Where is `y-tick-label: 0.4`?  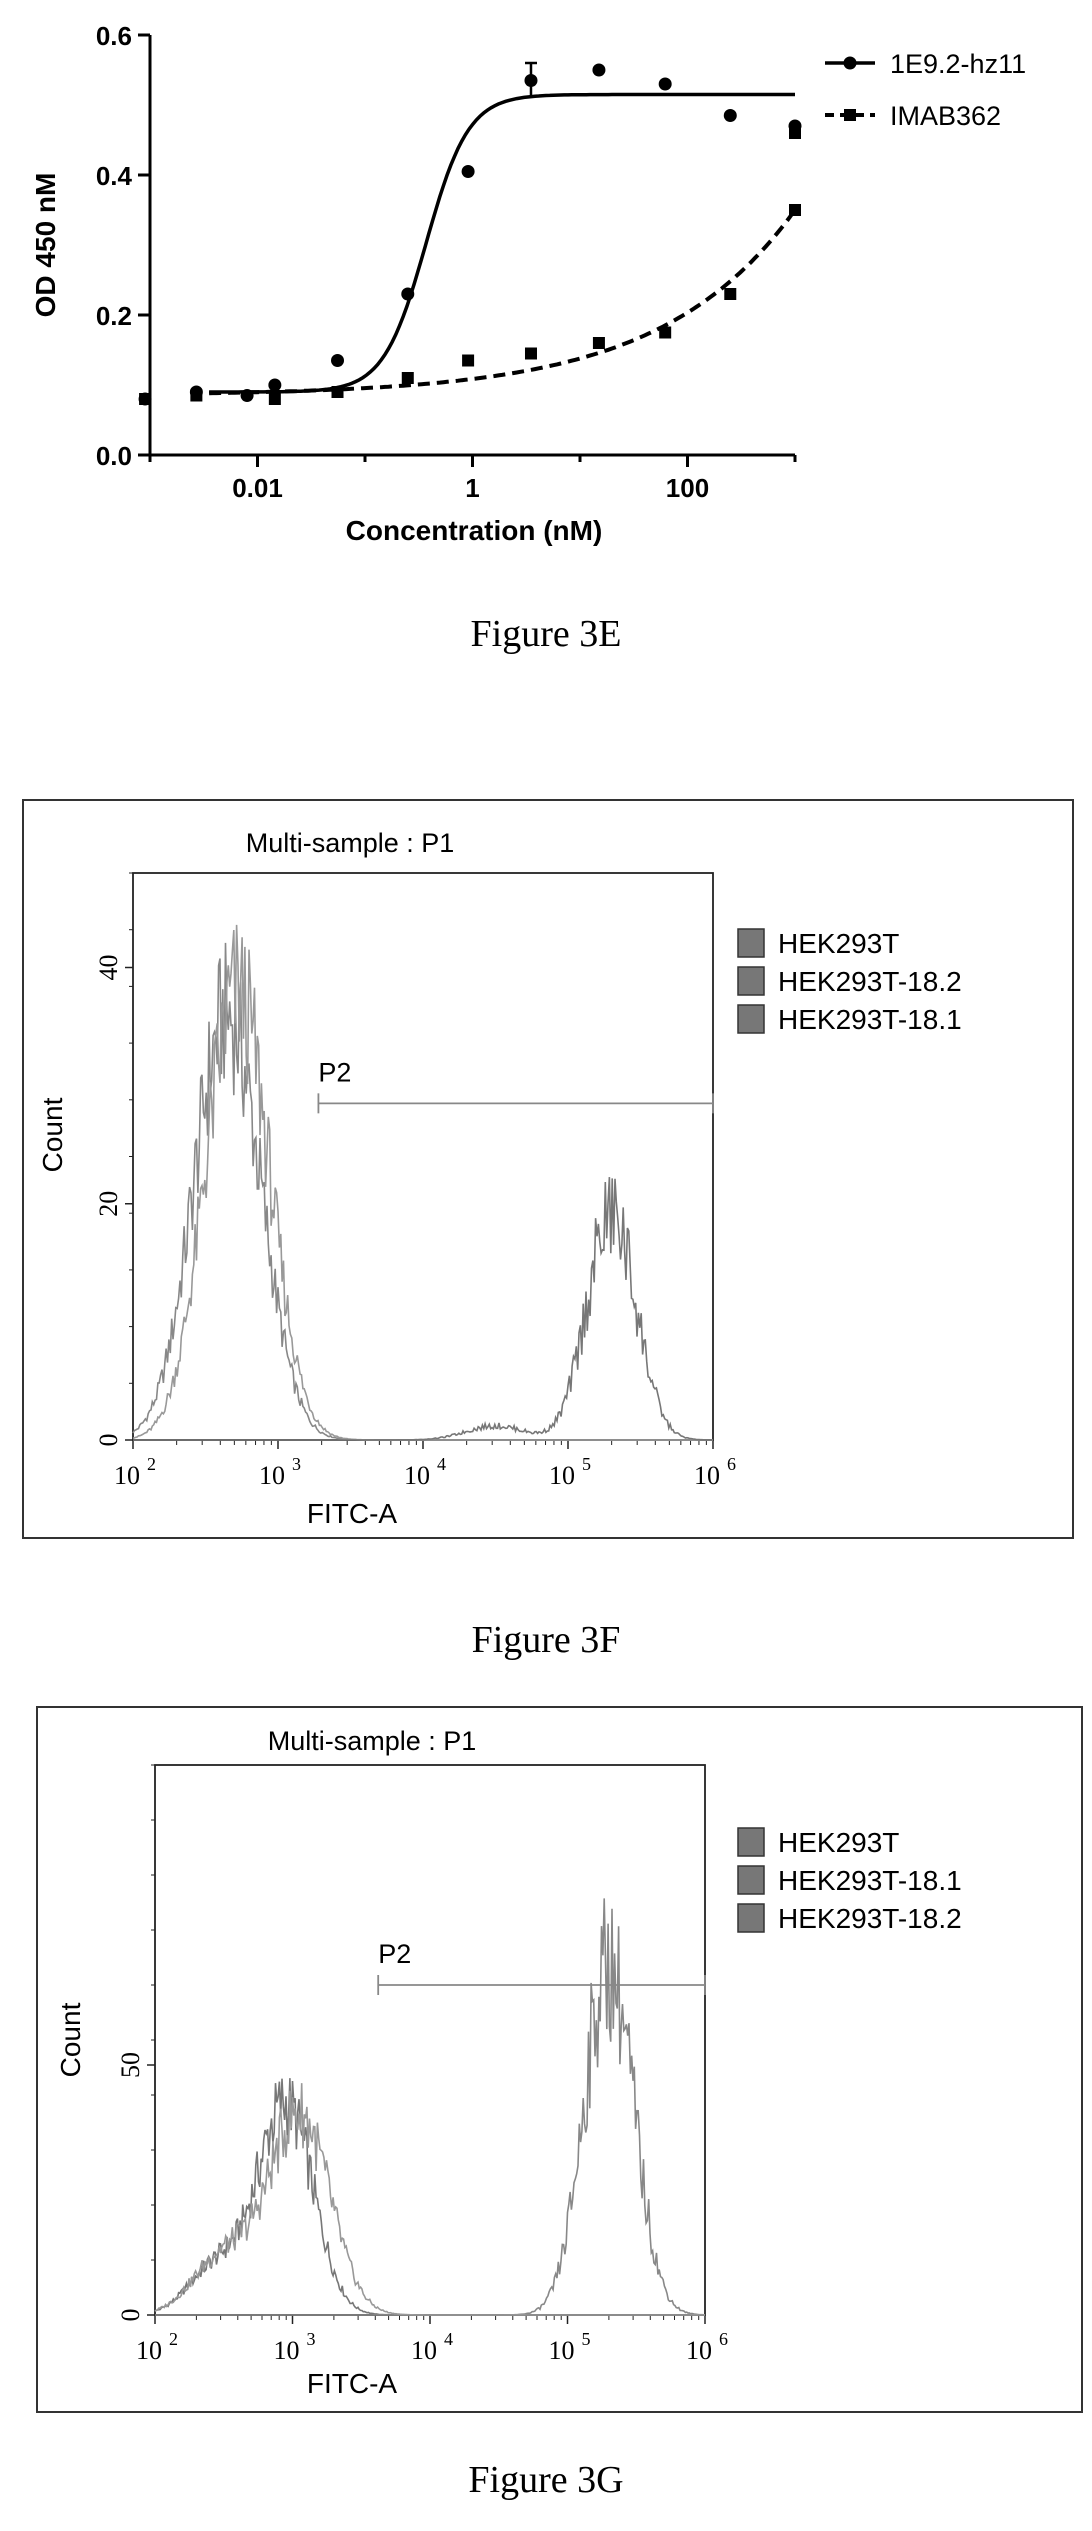 y-tick-label: 0.4 is located at coordinates (114, 176).